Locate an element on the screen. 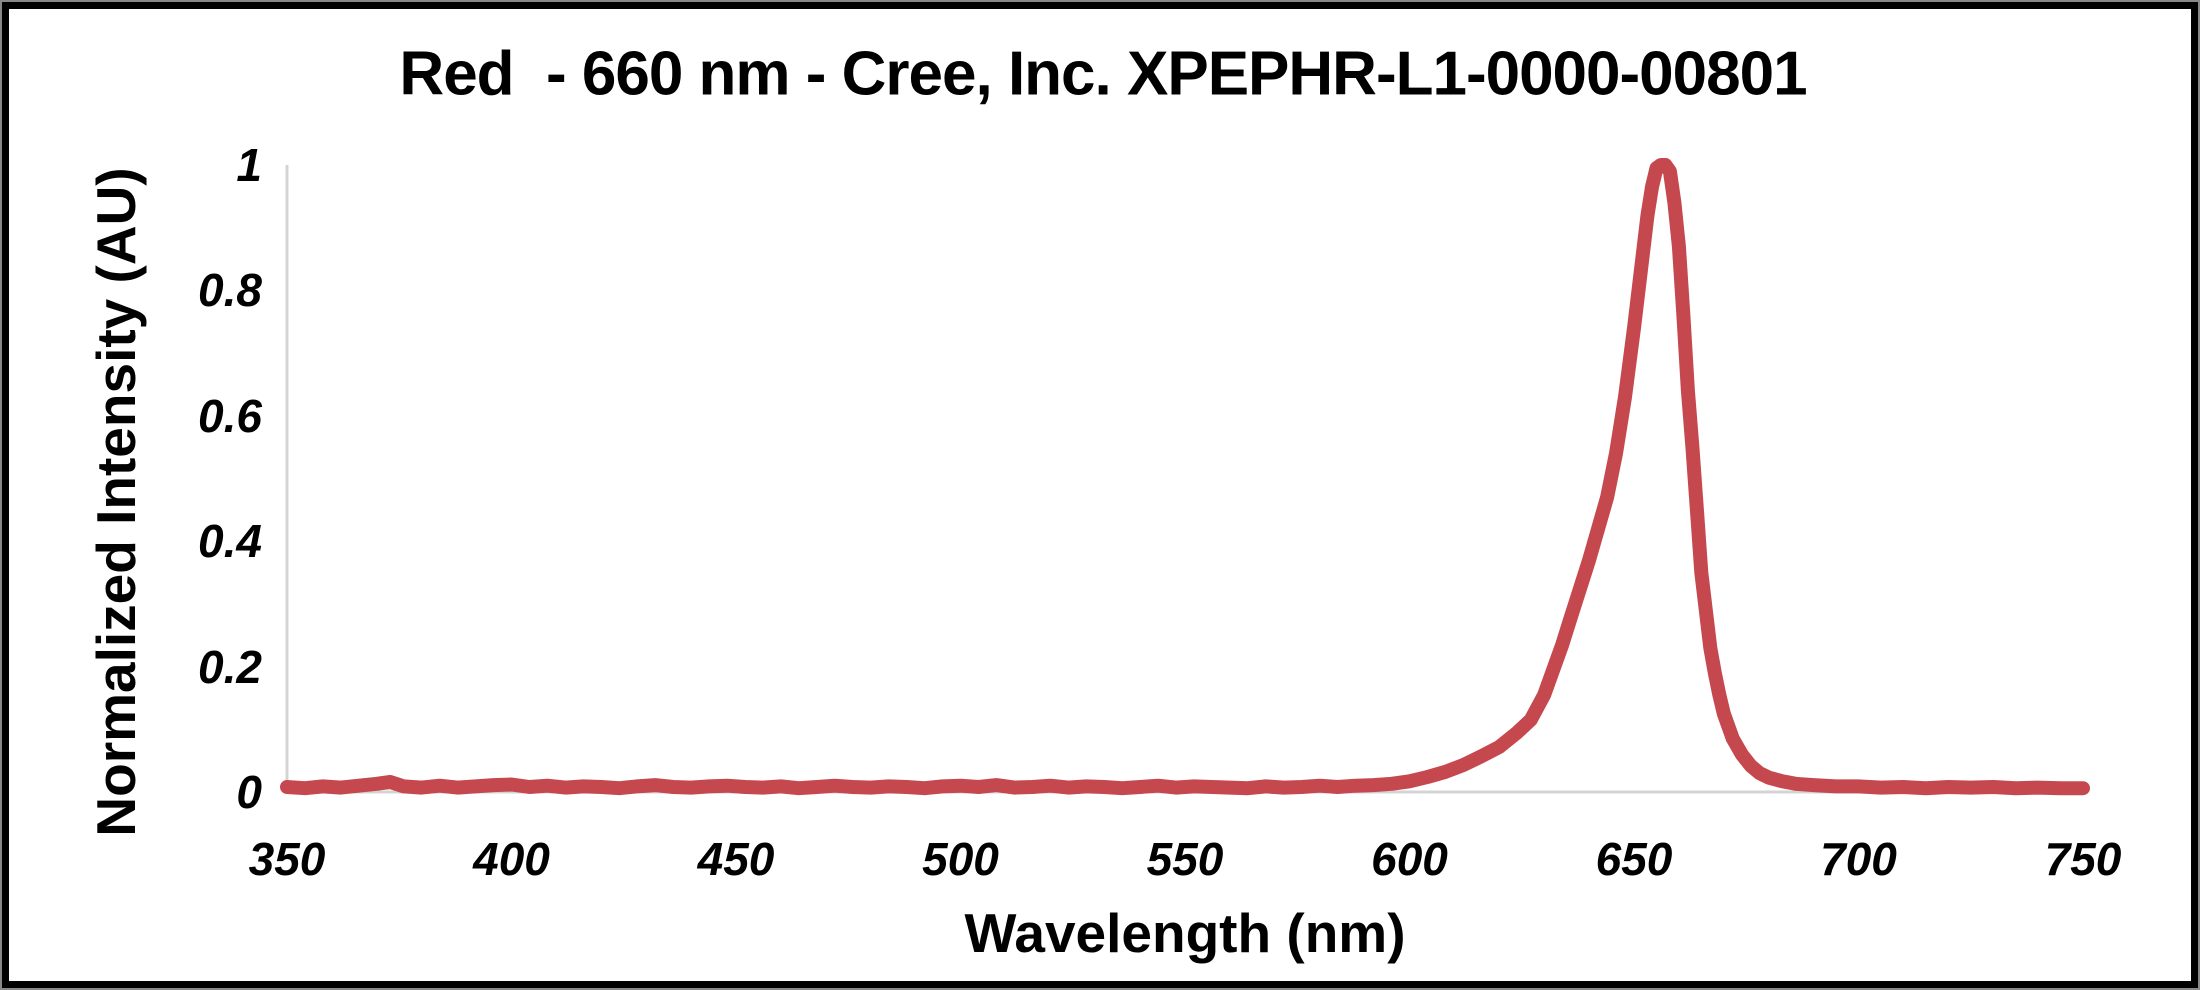 The width and height of the screenshot is (2200, 990). x-tick-label: 450 is located at coordinates (736, 859).